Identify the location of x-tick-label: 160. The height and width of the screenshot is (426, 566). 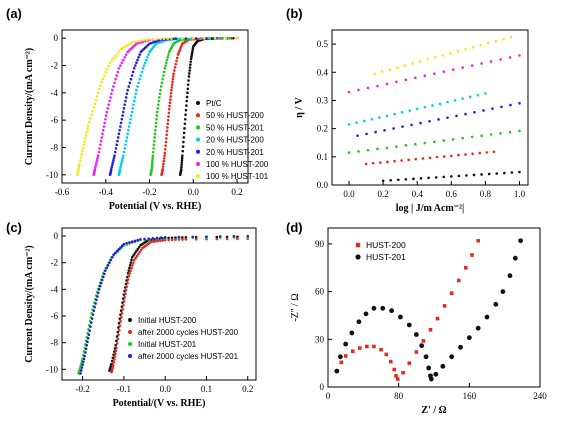
(470, 396).